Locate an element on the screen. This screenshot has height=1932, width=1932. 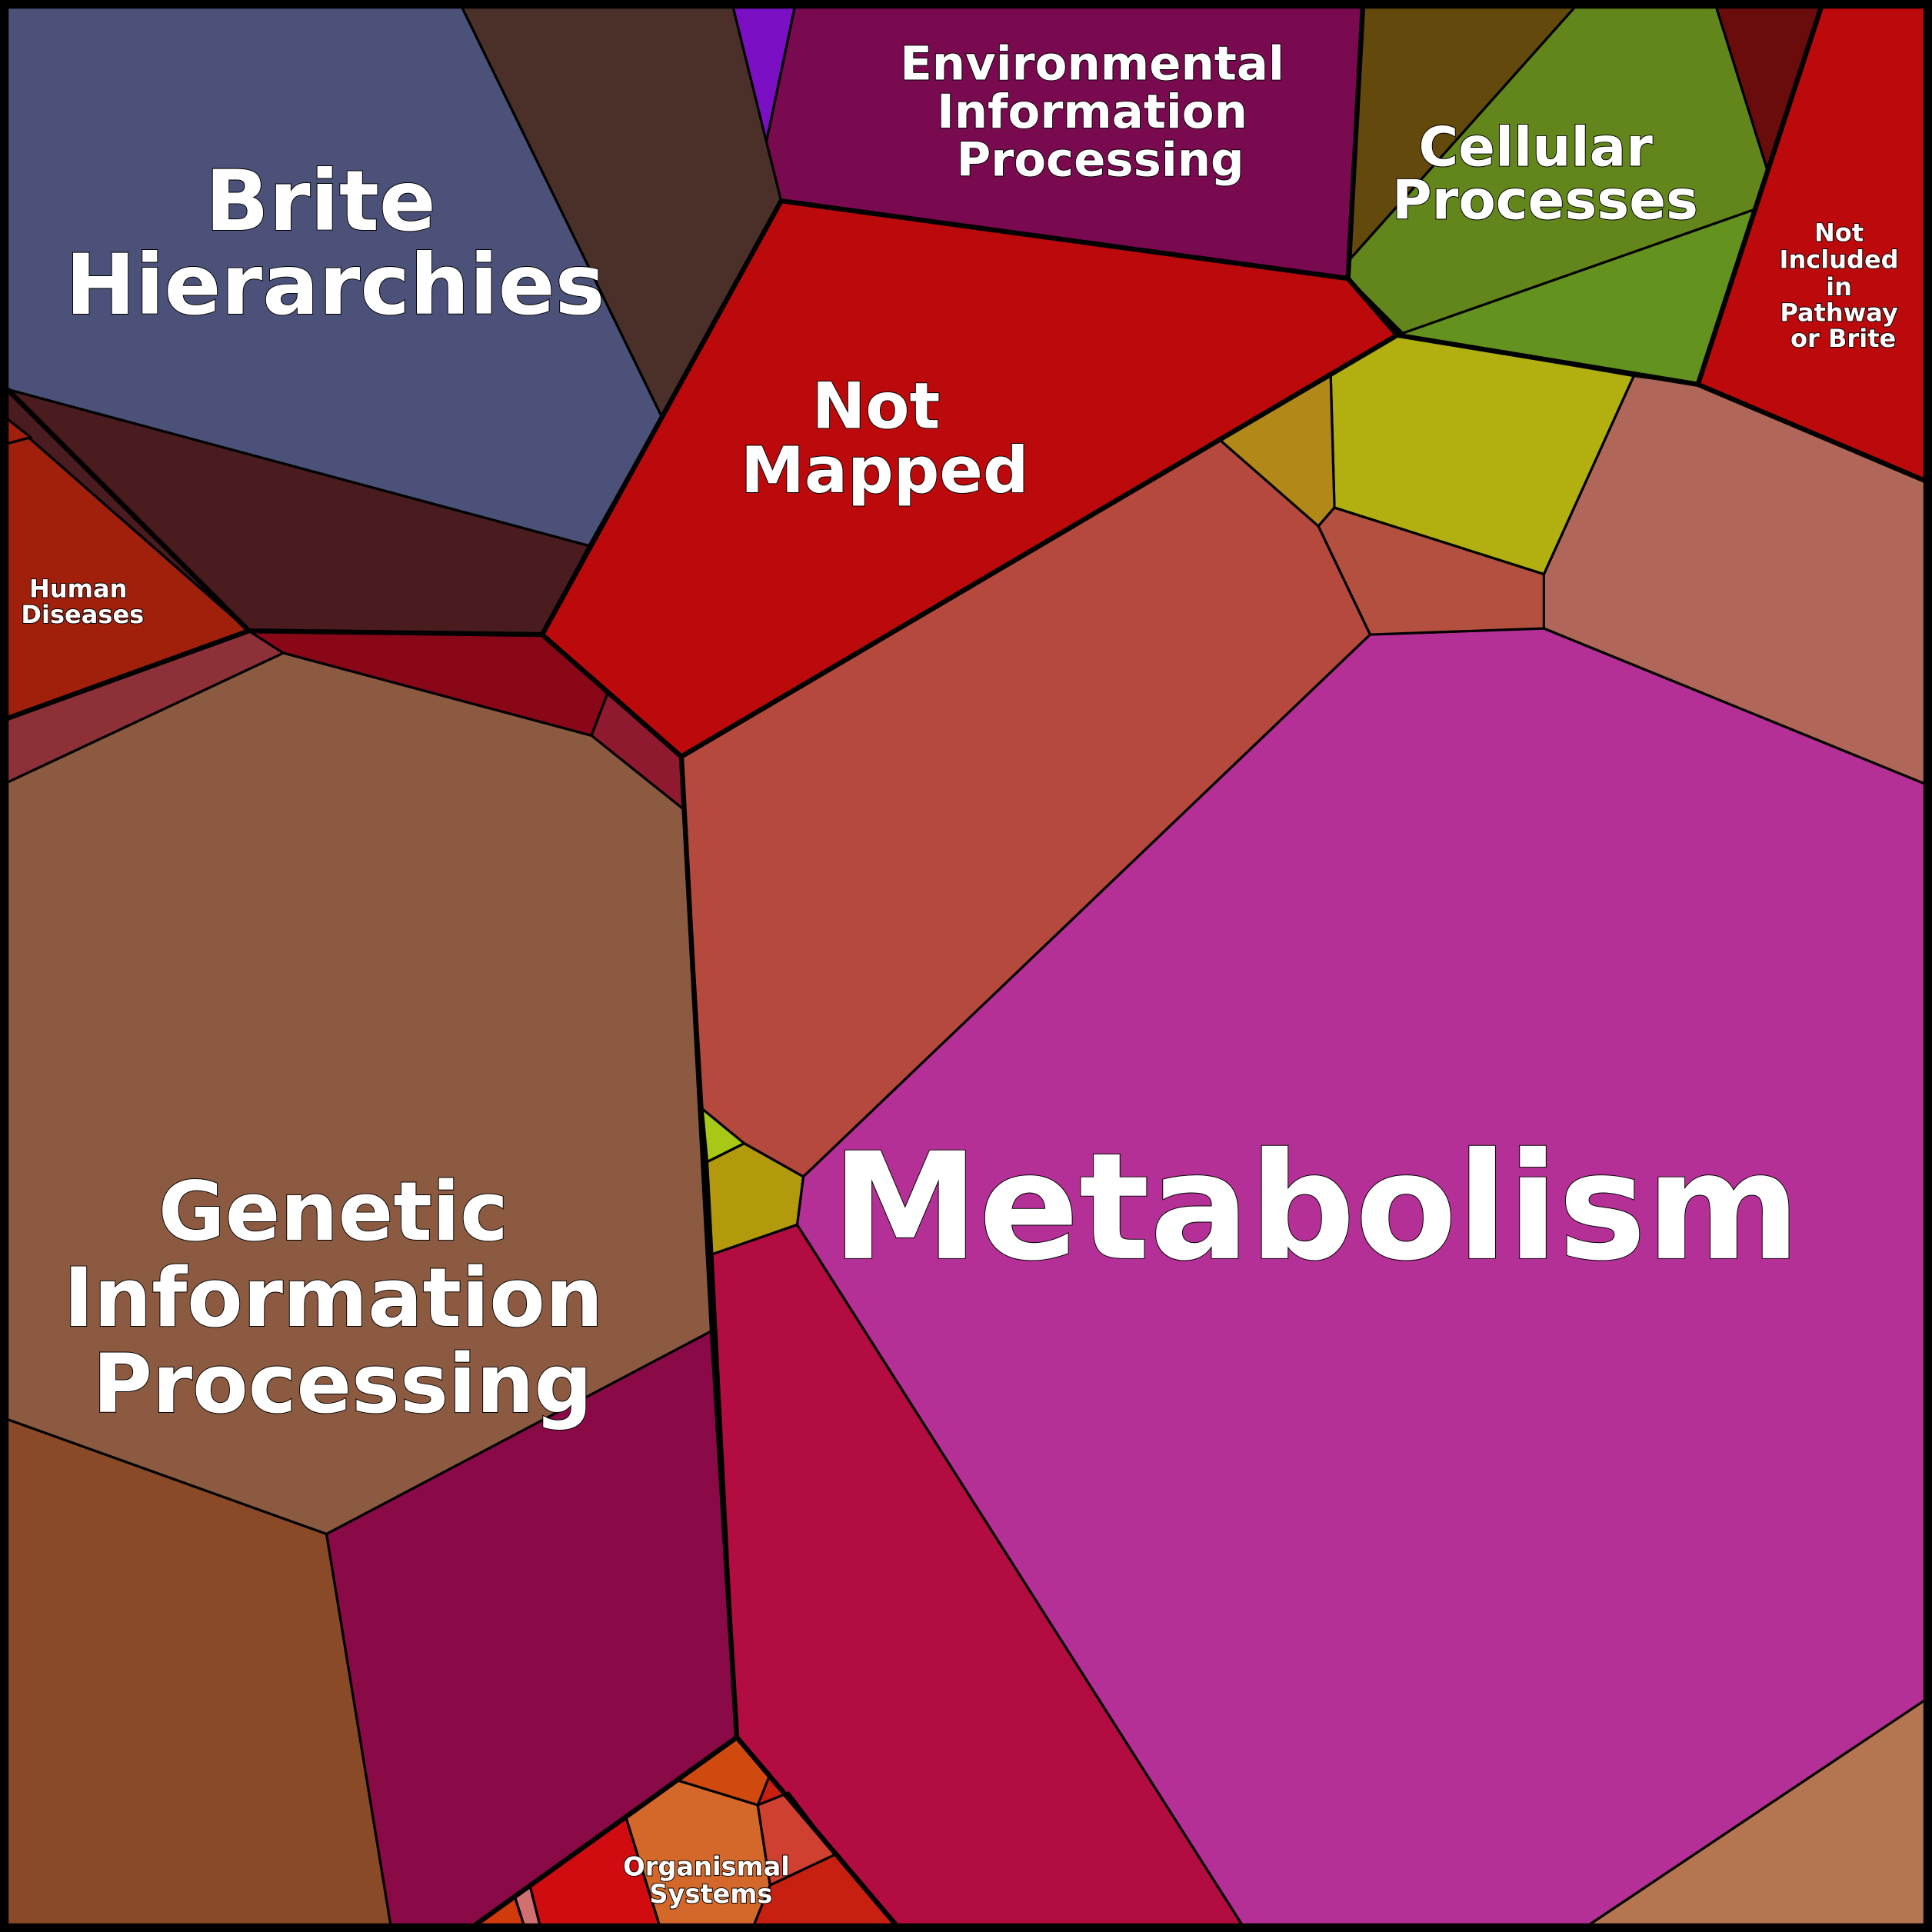
label-line: Systems is located at coordinates (710, 1893).